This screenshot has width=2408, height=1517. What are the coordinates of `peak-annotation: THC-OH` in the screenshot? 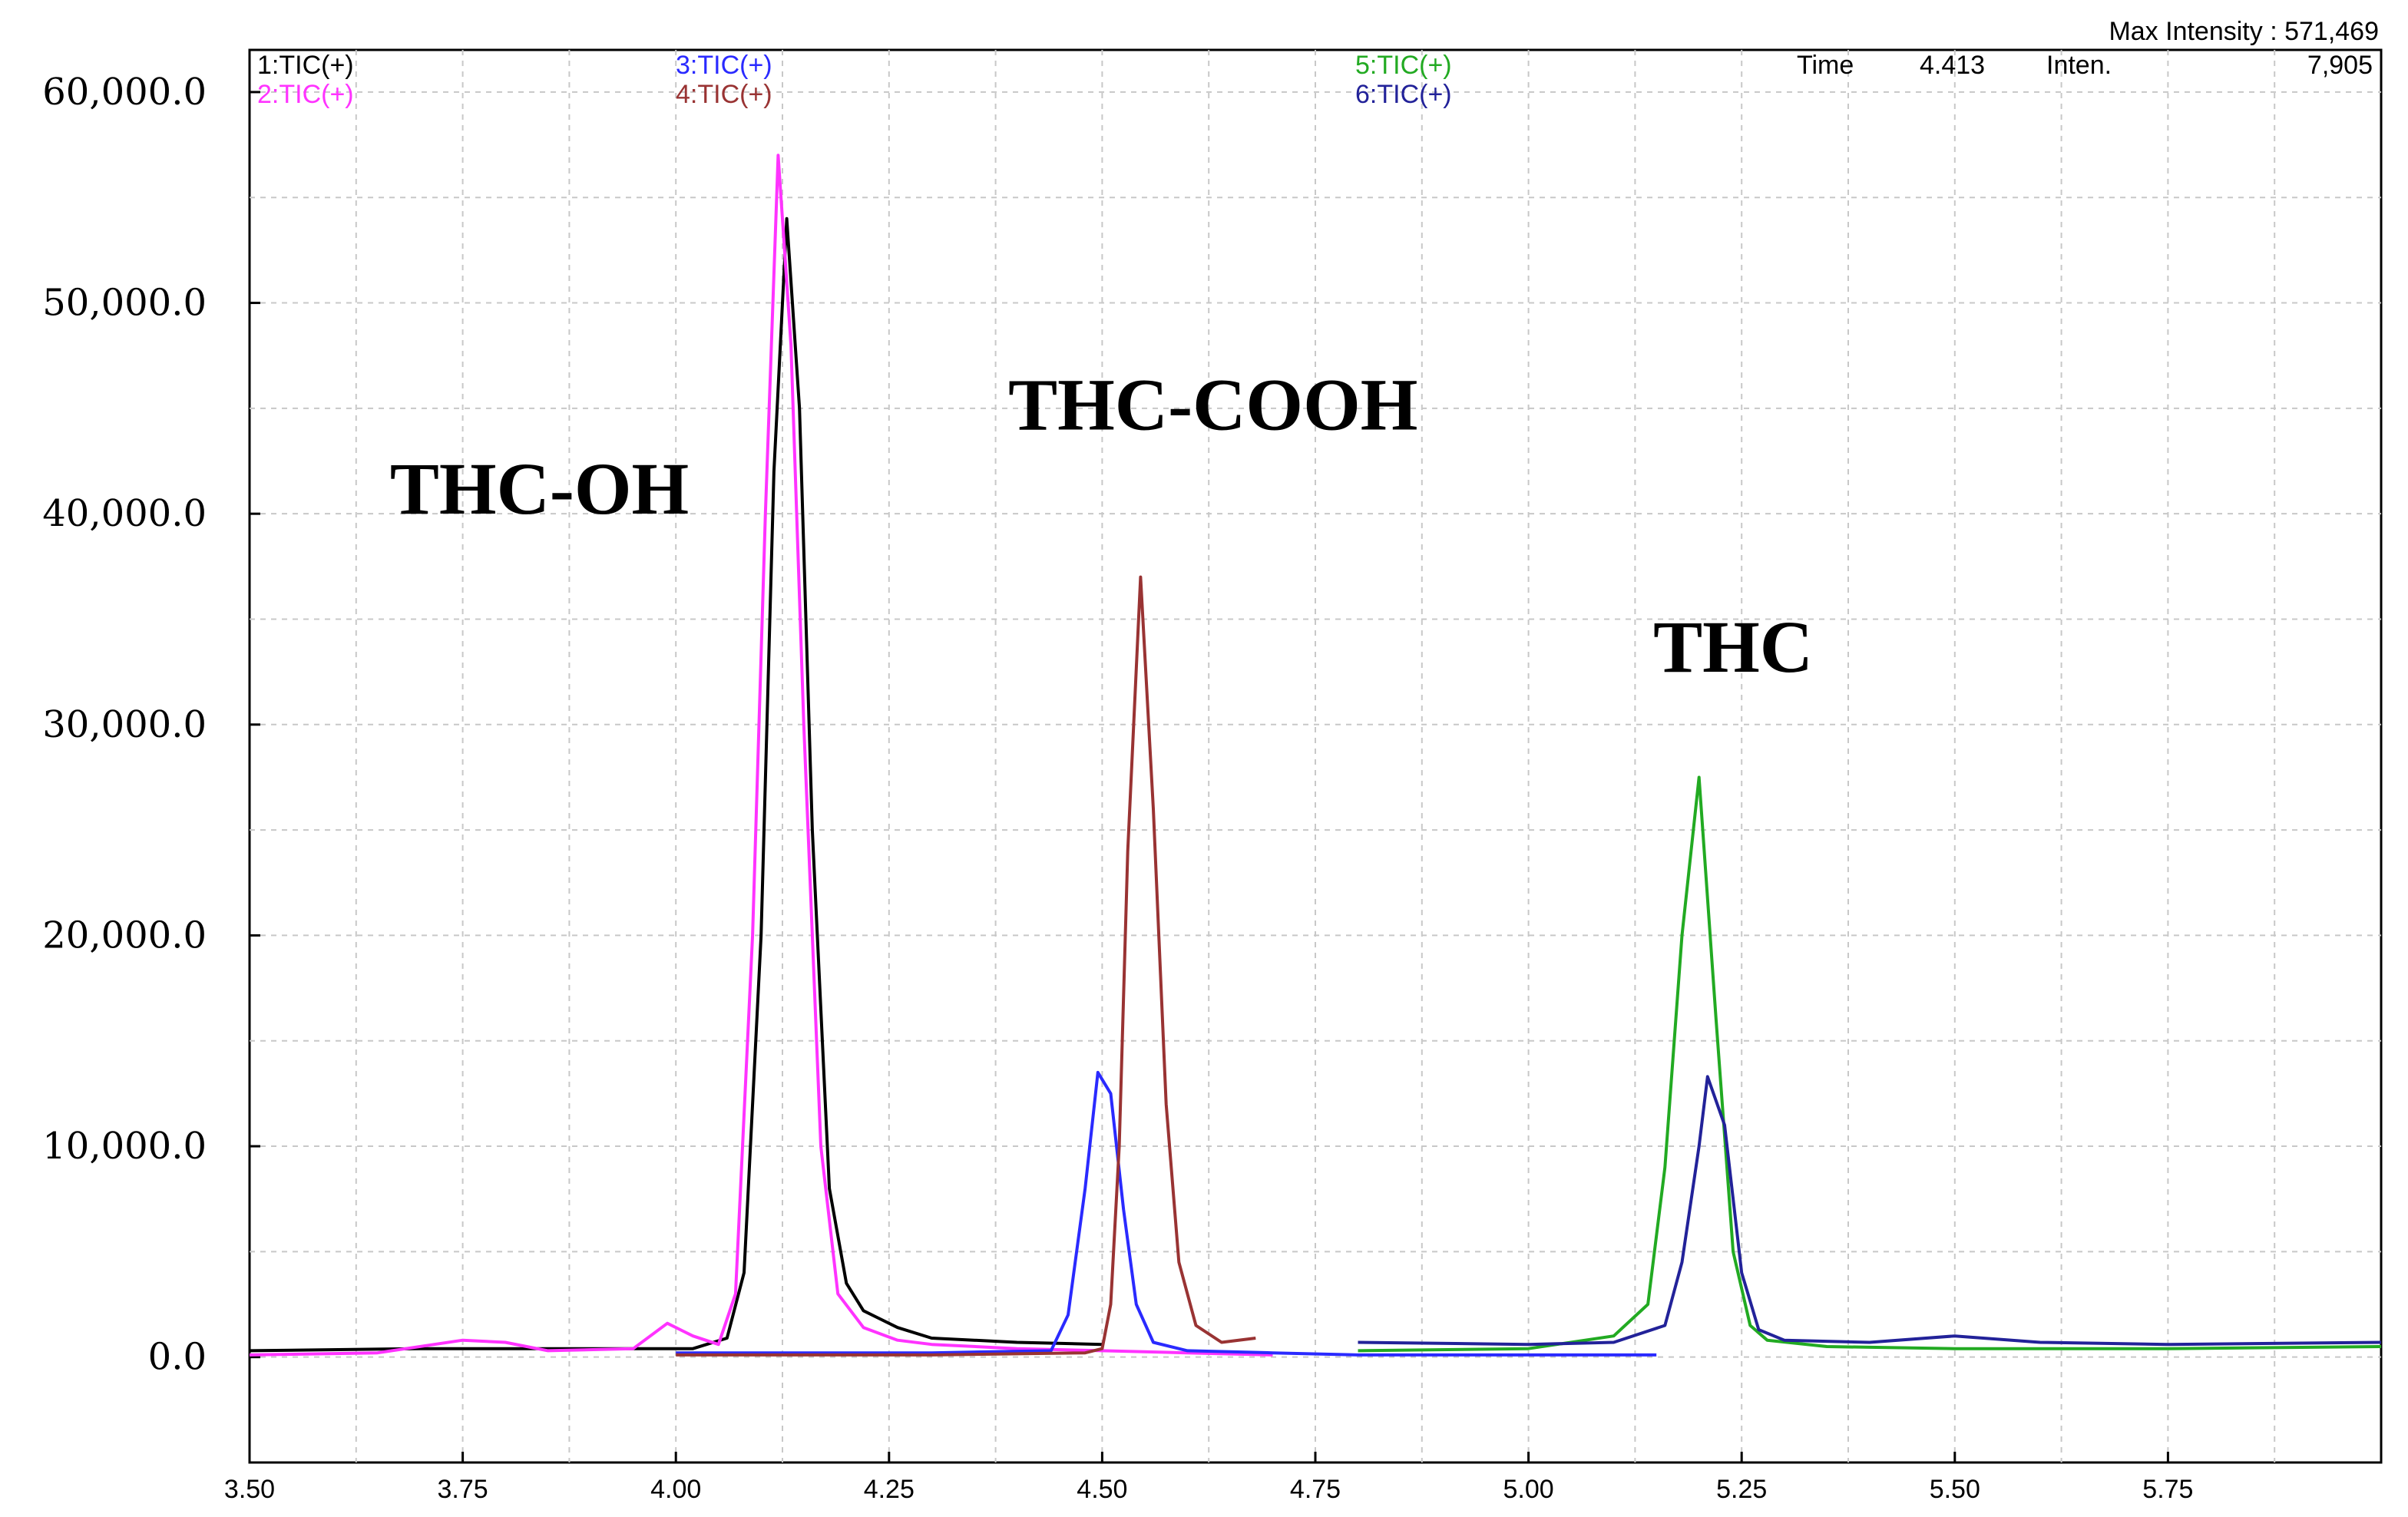 It's located at (540, 489).